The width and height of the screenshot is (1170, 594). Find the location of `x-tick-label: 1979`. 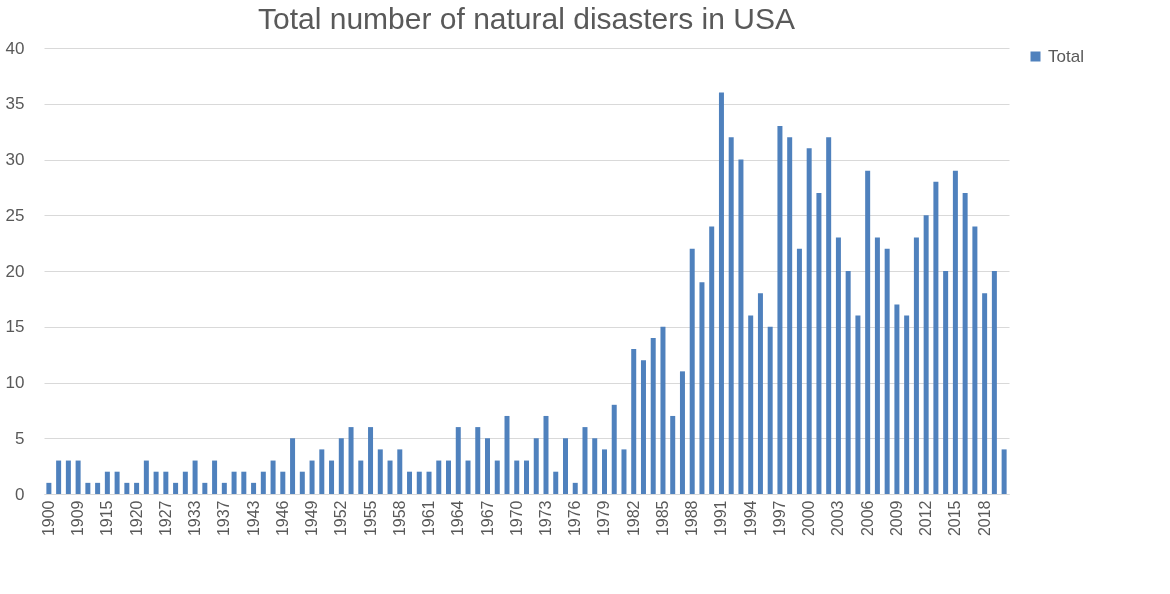

x-tick-label: 1979 is located at coordinates (604, 518).